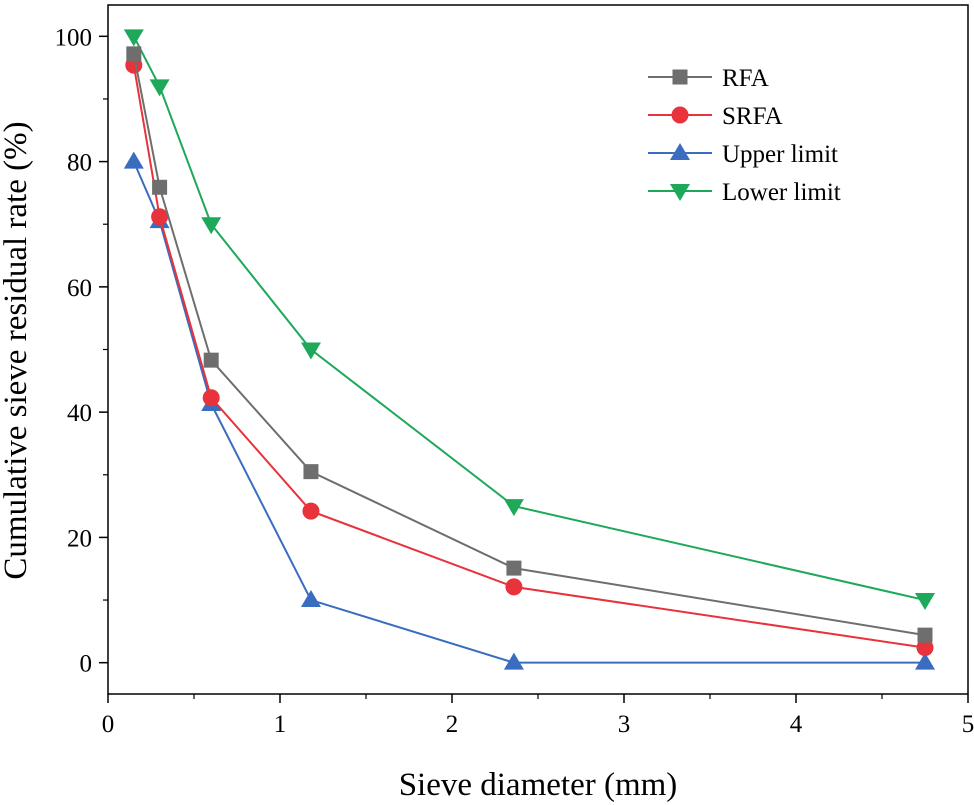 The image size is (974, 805). What do you see at coordinates (752, 116) in the screenshot?
I see `legend-label: SRFA` at bounding box center [752, 116].